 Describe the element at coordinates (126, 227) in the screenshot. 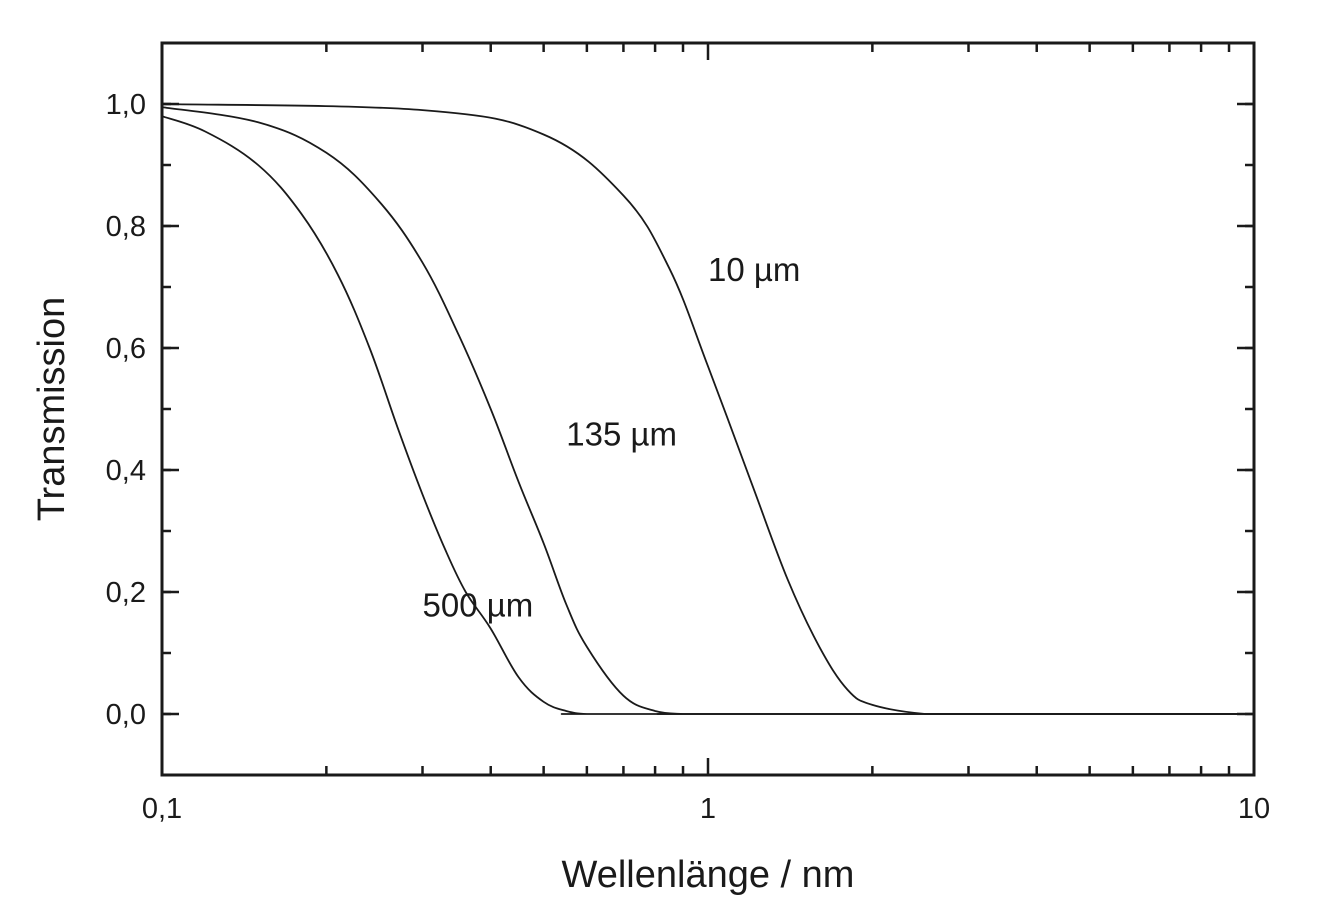

I see `y-tick-label: 0,8` at that location.